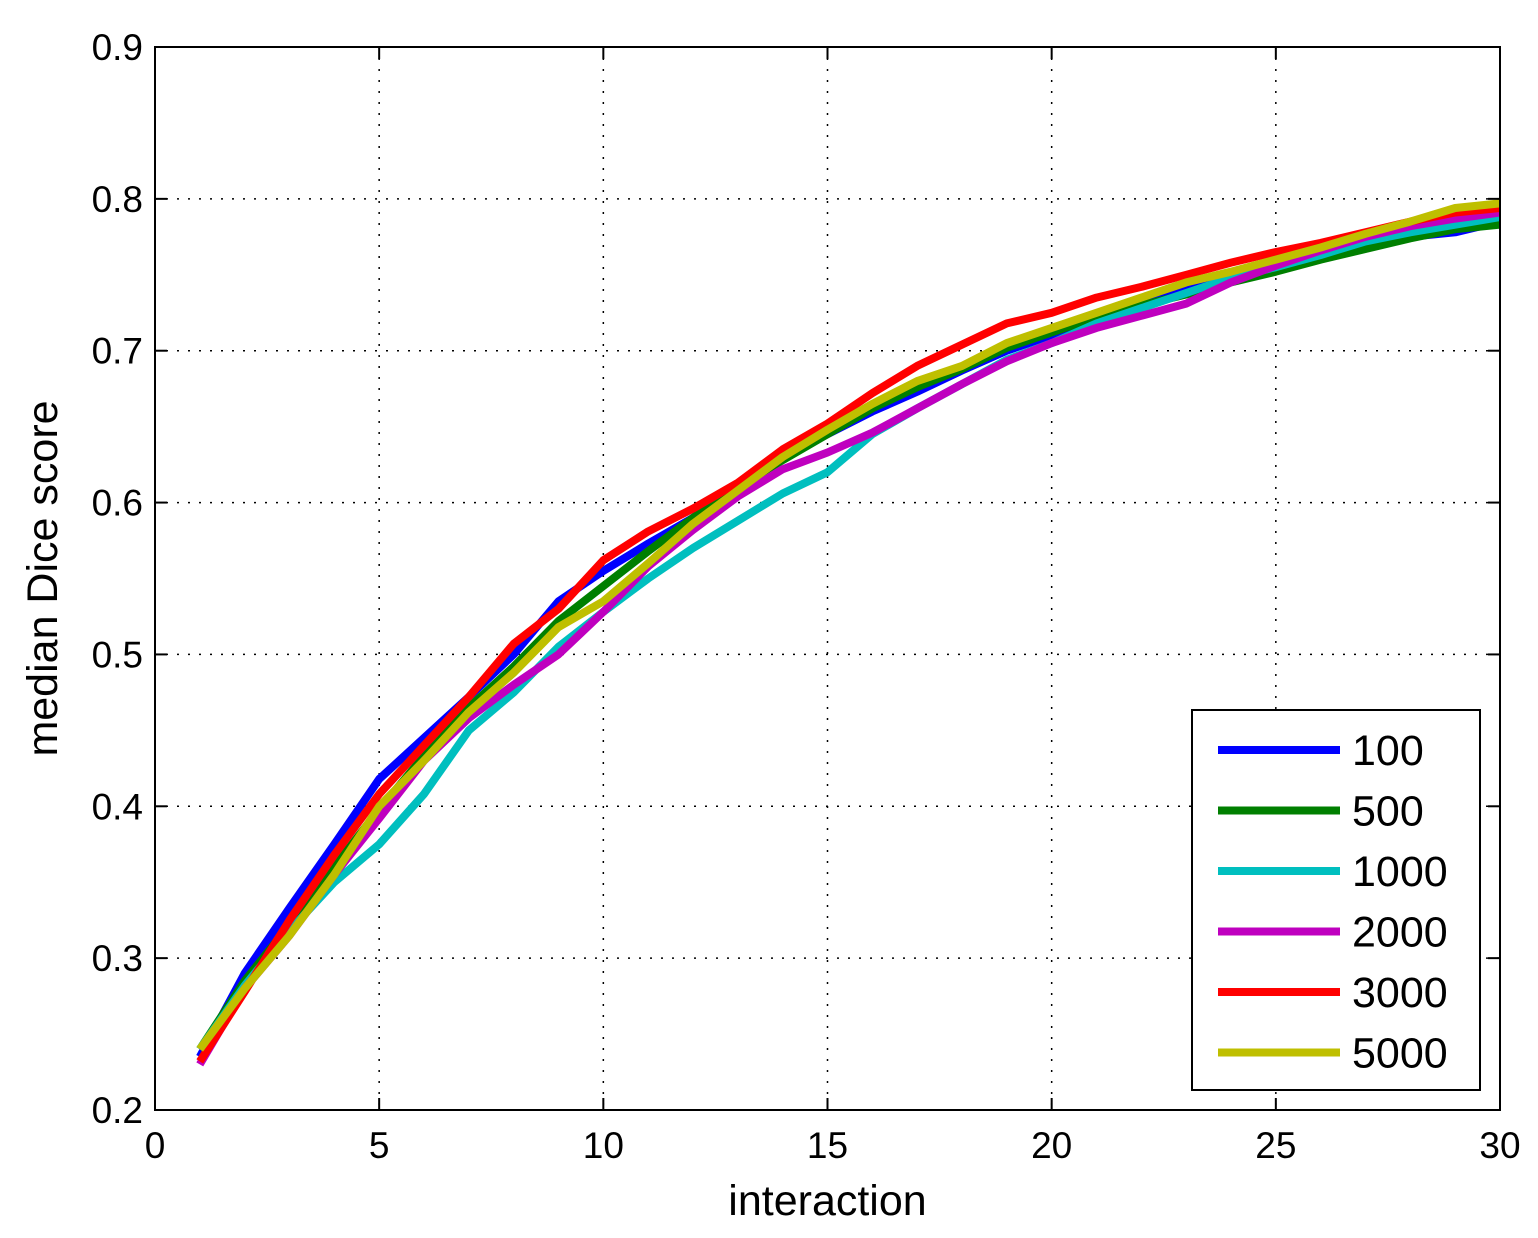  What do you see at coordinates (117, 351) in the screenshot?
I see `y-tick-label: 0.7` at bounding box center [117, 351].